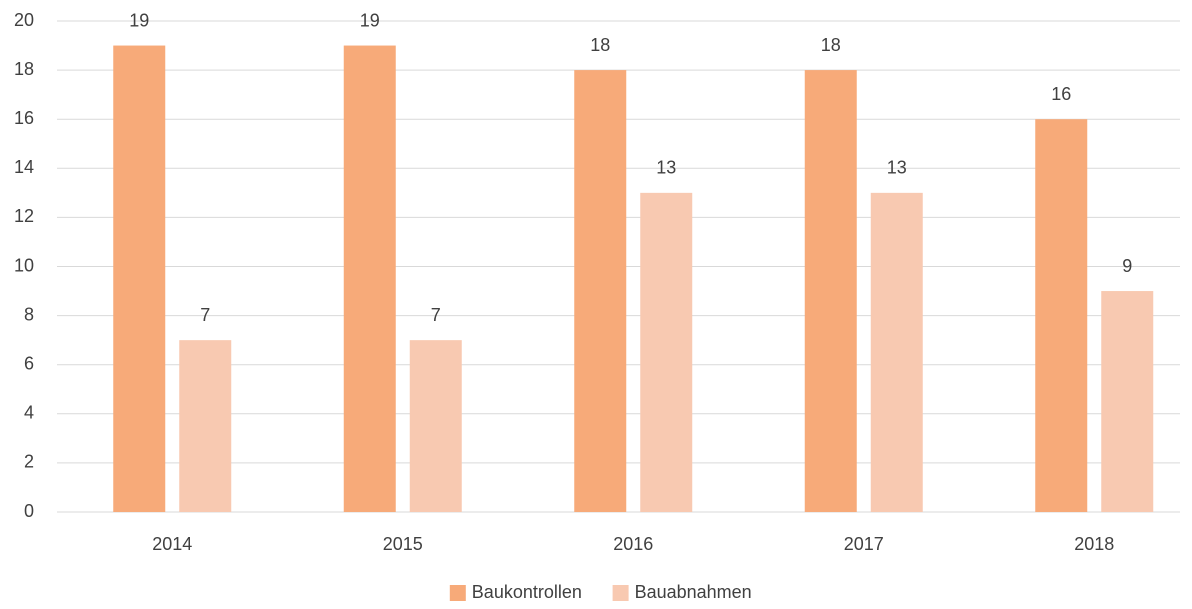  I want to click on y-tick-label: 0, so click(29, 511).